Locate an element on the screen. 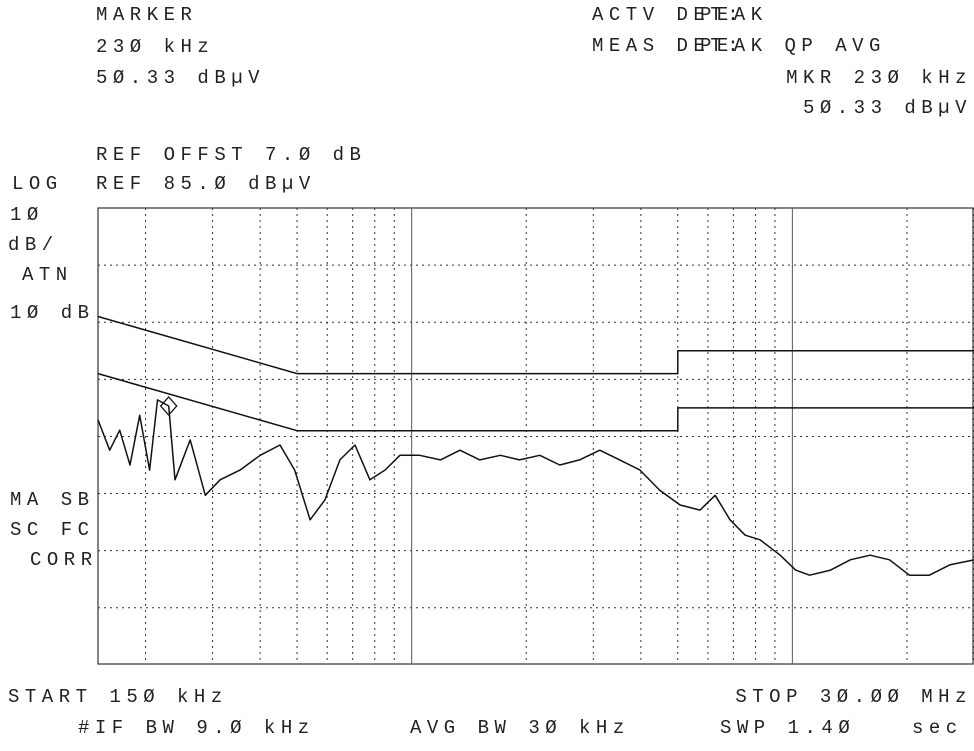 The width and height of the screenshot is (974, 751). marker-diamond is located at coordinates (168, 406).